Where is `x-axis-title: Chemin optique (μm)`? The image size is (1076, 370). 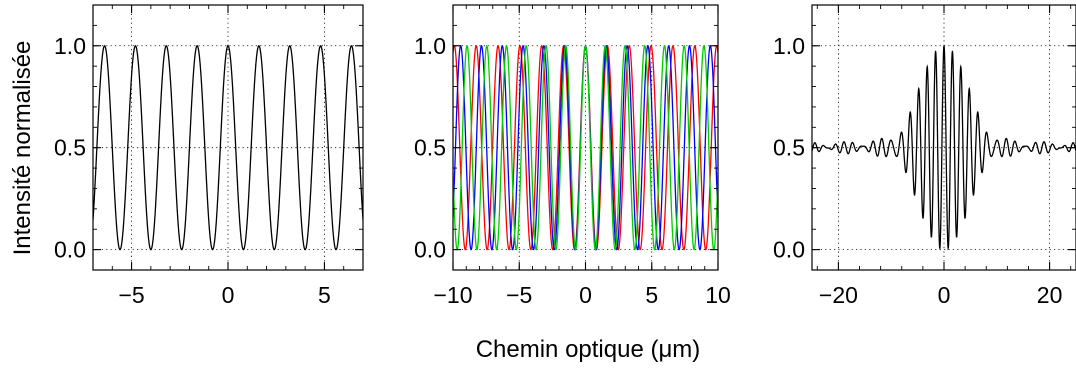 x-axis-title: Chemin optique (μm) is located at coordinates (588, 349).